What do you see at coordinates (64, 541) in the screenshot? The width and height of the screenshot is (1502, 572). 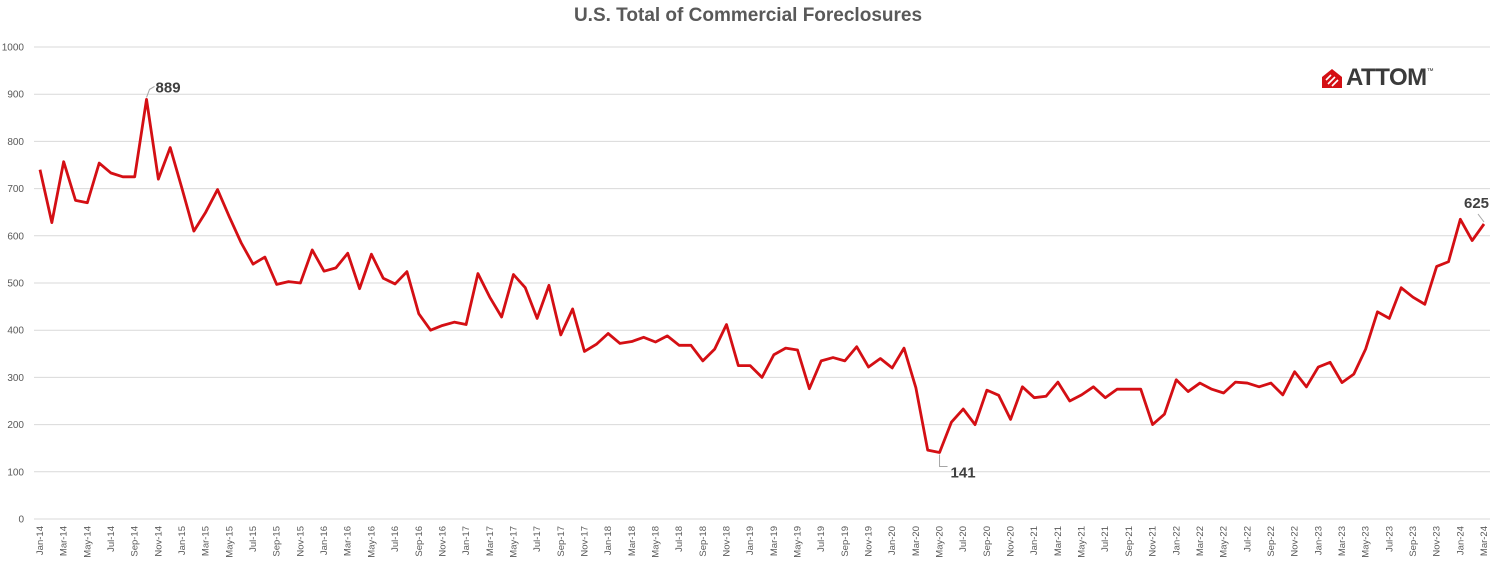 I see `x-tick-label: Mar-14` at bounding box center [64, 541].